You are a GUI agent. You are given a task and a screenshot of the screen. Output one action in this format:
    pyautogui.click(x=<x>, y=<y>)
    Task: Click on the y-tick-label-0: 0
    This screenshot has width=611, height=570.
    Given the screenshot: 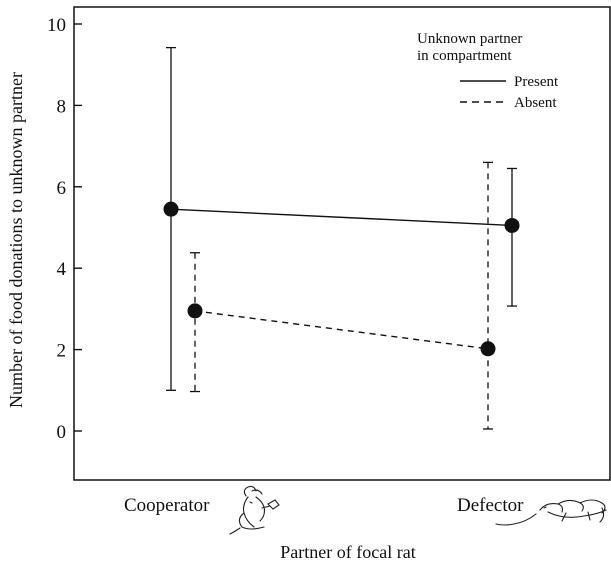 What is the action you would take?
    pyautogui.click(x=62, y=432)
    